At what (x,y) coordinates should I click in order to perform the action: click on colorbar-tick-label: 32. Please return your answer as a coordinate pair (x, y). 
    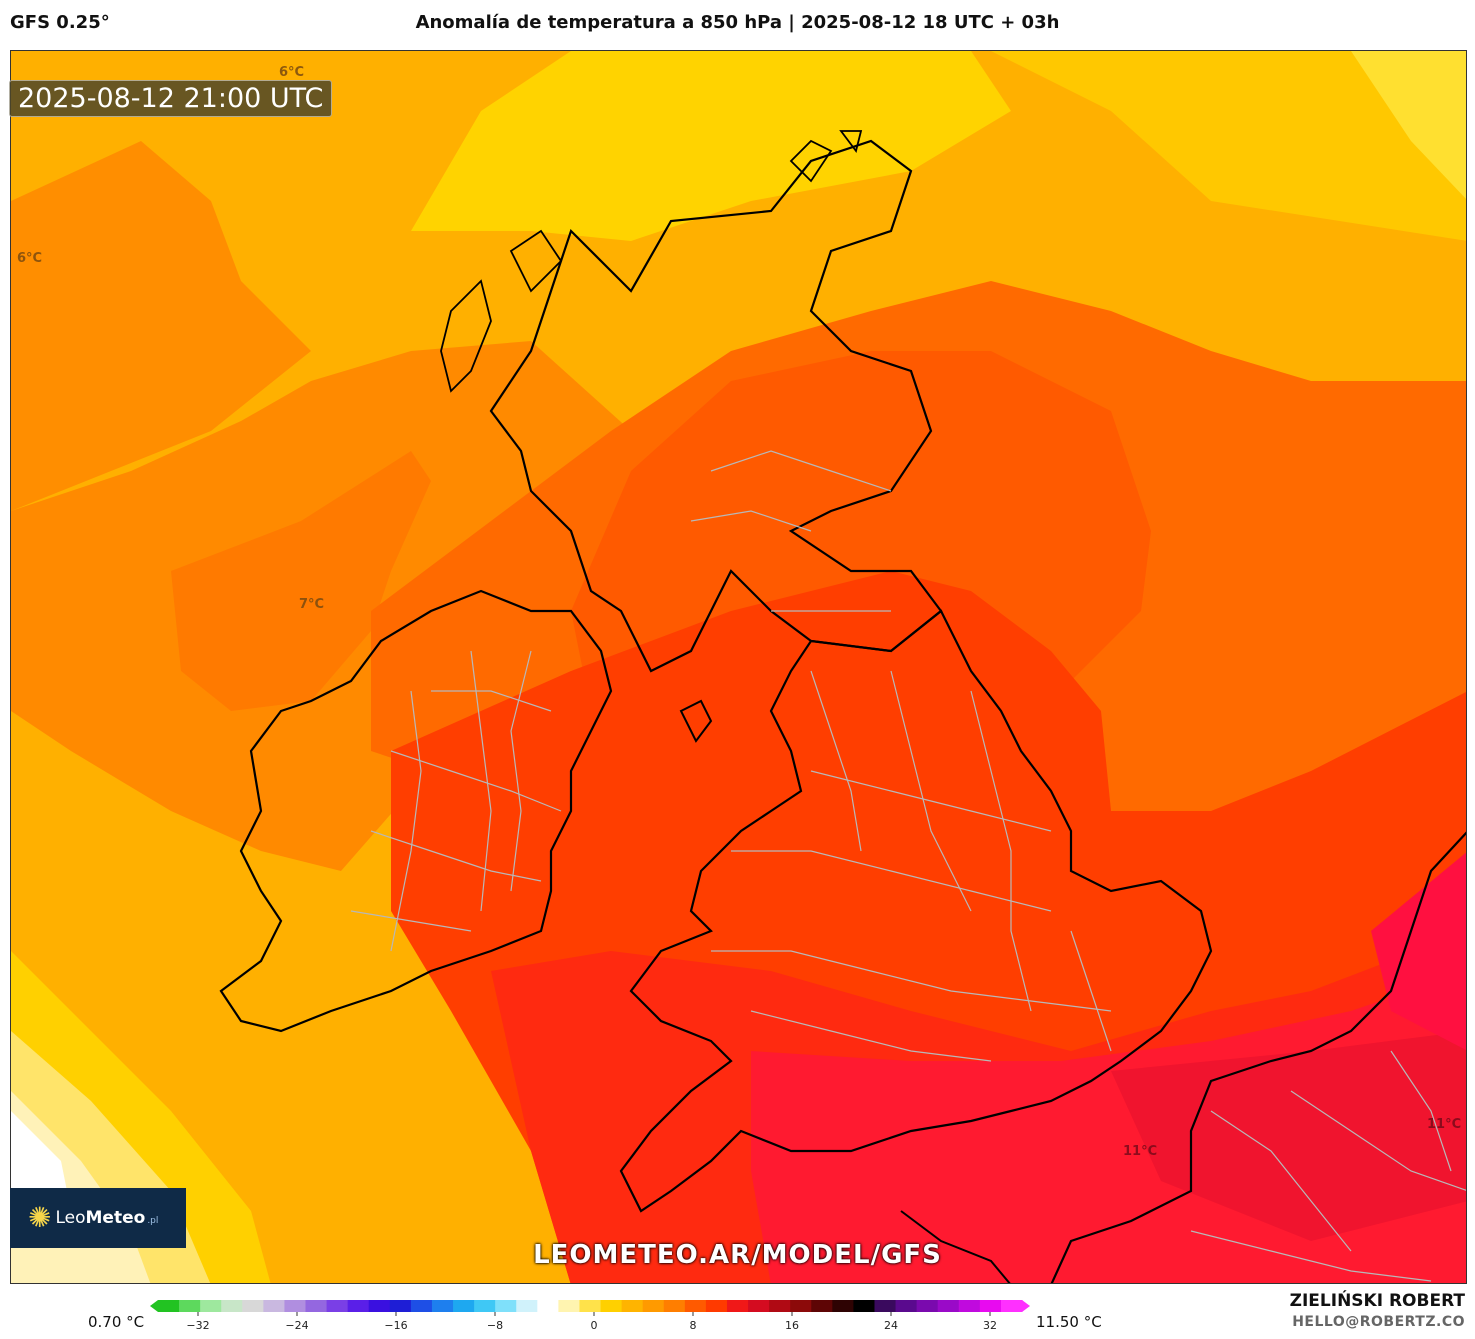
    Looking at the image, I should click on (990, 1325).